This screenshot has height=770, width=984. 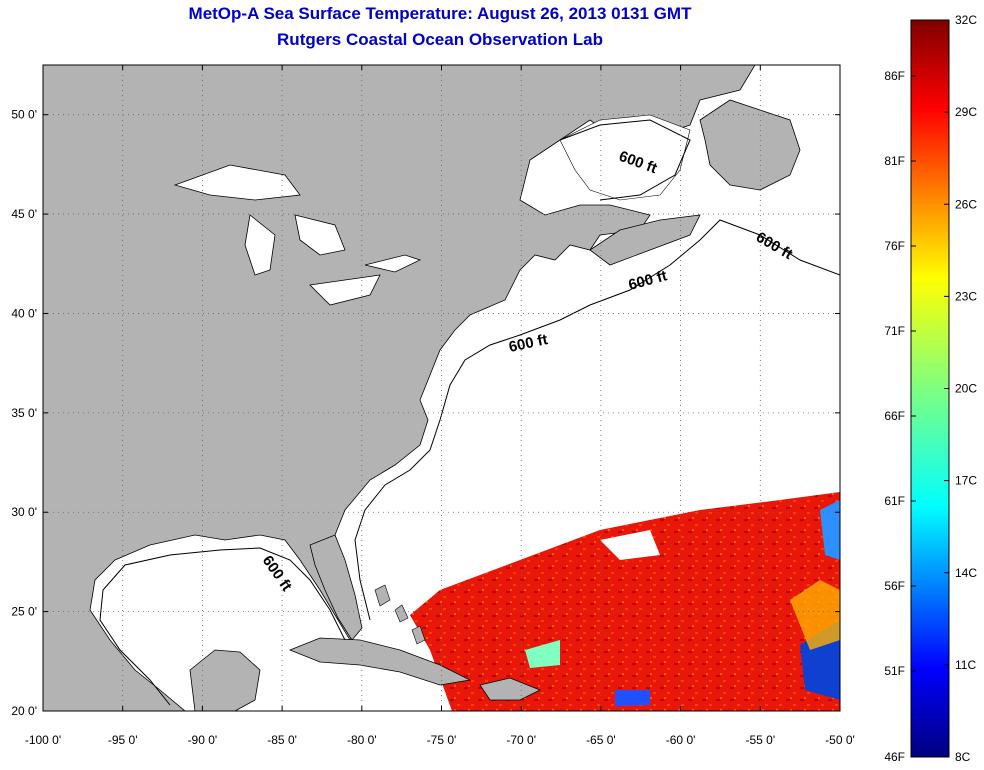 What do you see at coordinates (760, 740) in the screenshot?
I see `tick-label-lon: -55 0'` at bounding box center [760, 740].